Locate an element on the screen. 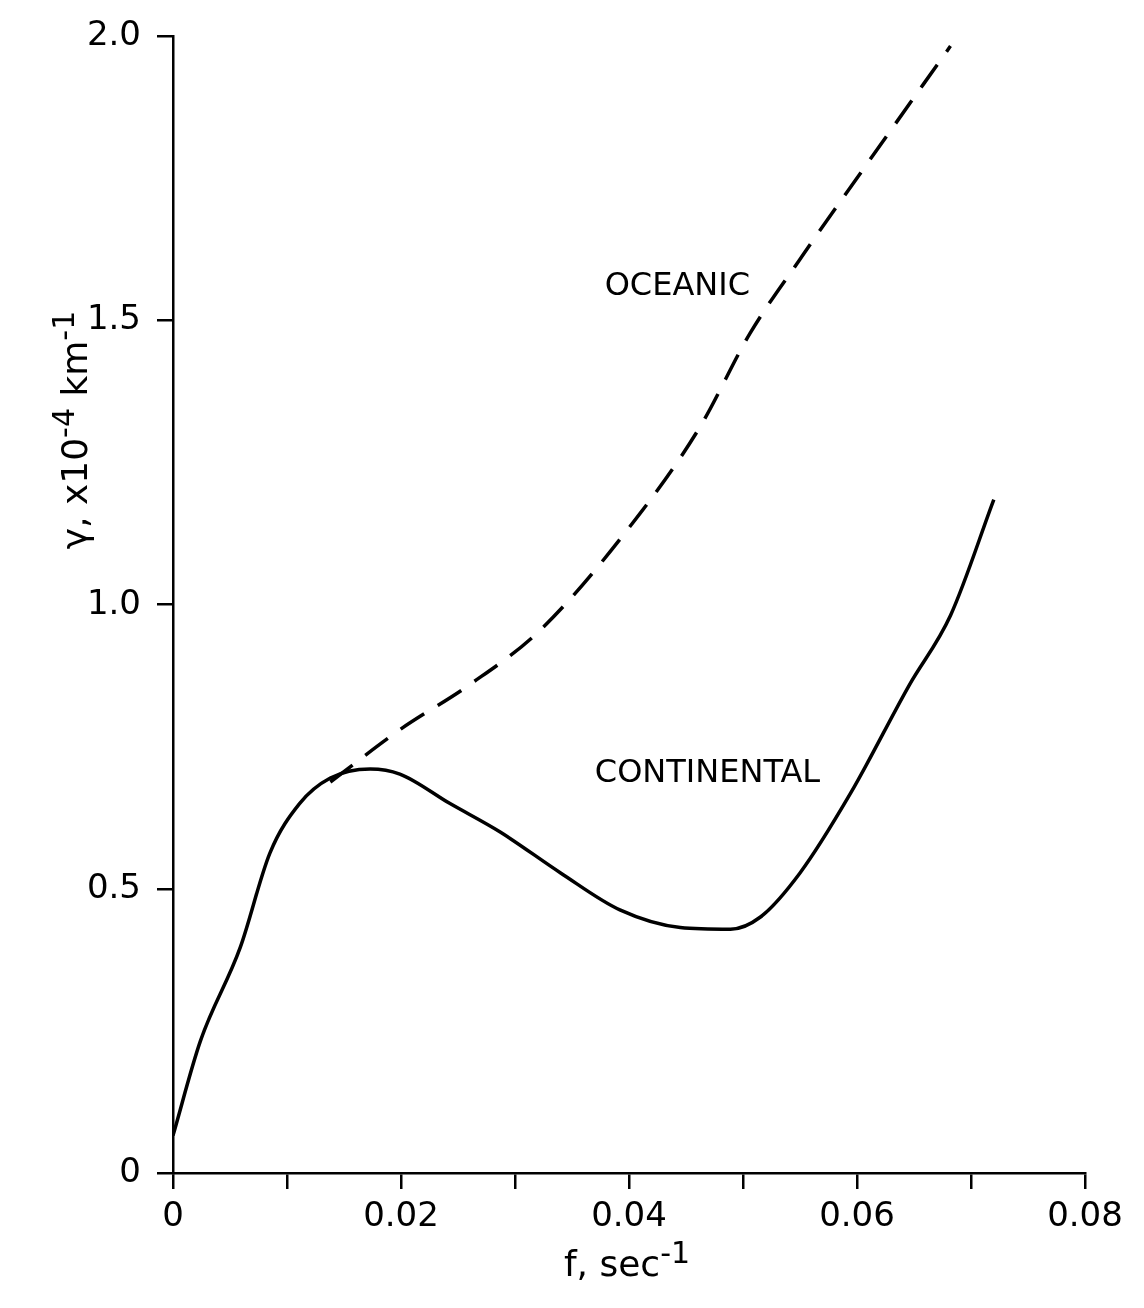 Image resolution: width=1144 pixels, height=1308 pixels. y-tick-label: 0.5 is located at coordinates (113, 885).